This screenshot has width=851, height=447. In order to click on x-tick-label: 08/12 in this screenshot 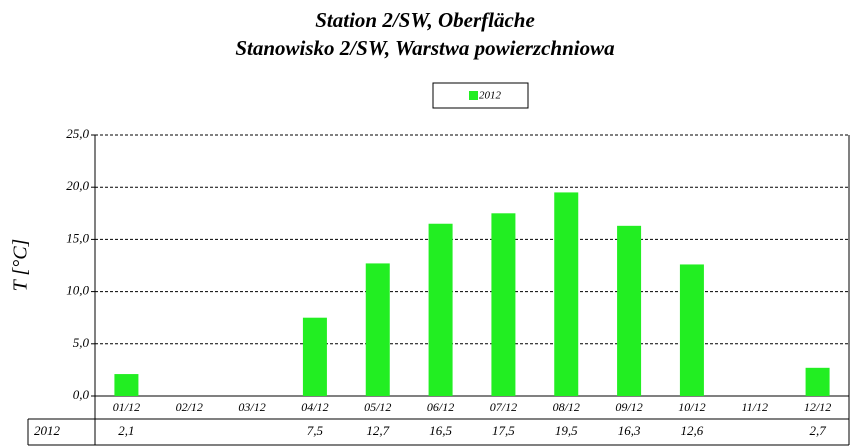, I will do `click(566, 407)`.